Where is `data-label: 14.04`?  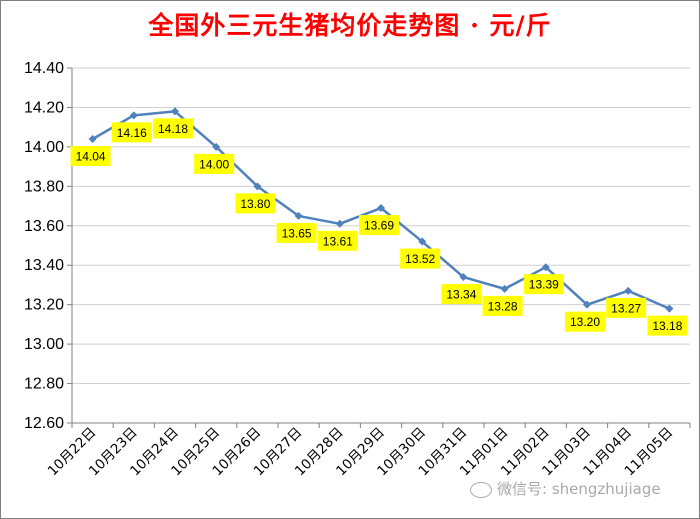
data-label: 14.04 is located at coordinates (91, 157).